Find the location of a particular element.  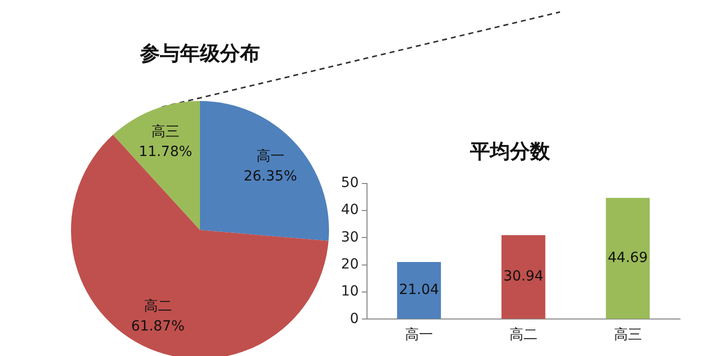

y-tick-label: 20 is located at coordinates (349, 264).